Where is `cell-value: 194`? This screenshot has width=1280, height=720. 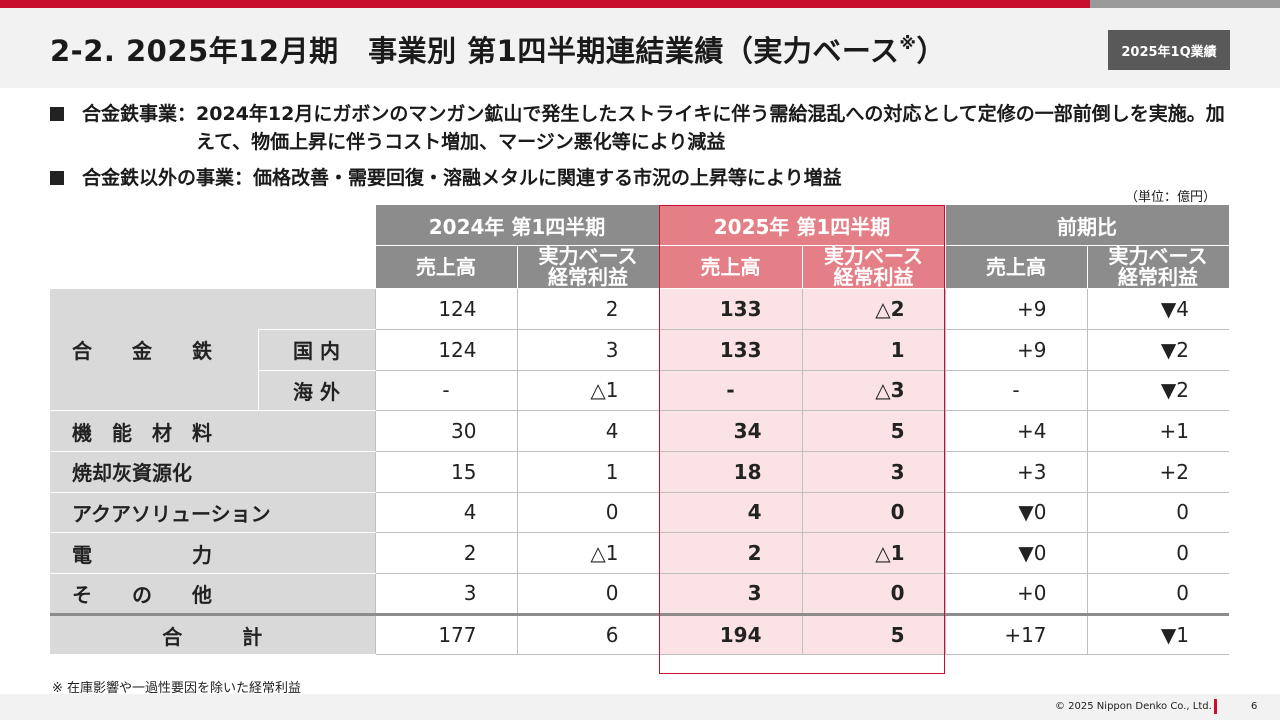
cell-value: 194 is located at coordinates (730, 634).